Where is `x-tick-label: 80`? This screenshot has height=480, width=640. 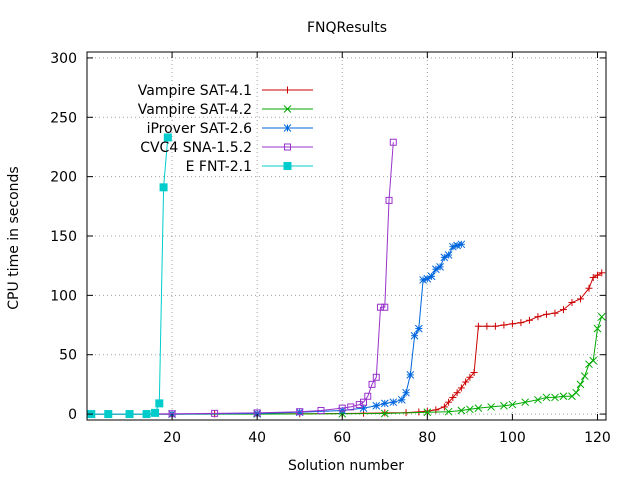
x-tick-label: 80 is located at coordinates (427, 438).